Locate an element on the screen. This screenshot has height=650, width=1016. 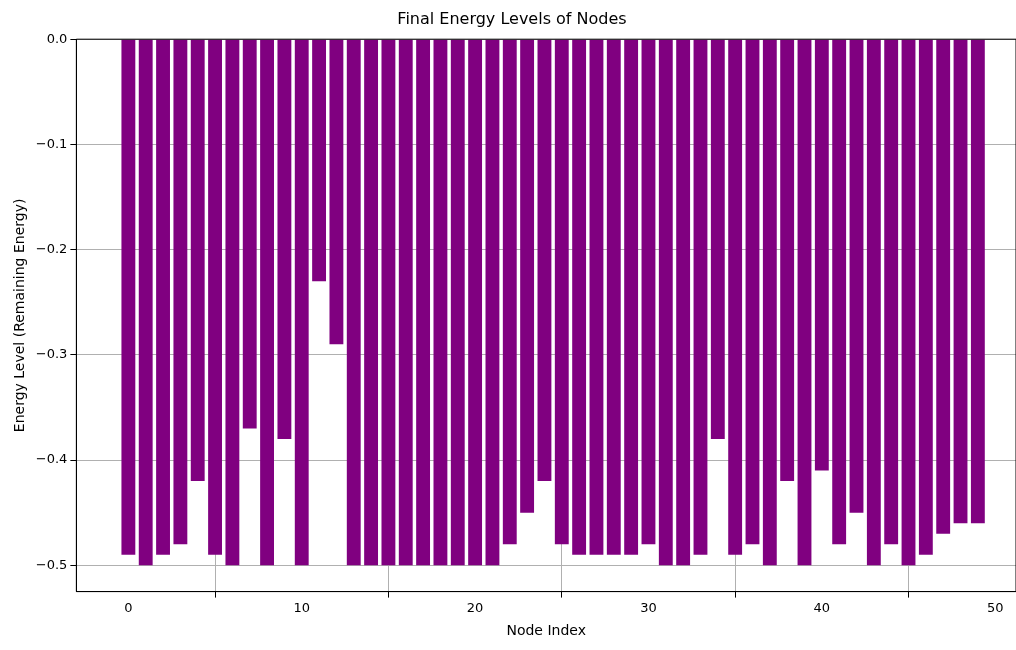
y-tick-label: −0.3 is located at coordinates (51, 354).